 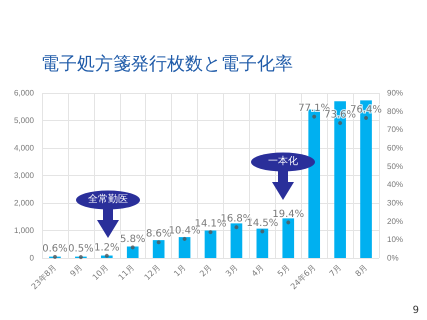 What do you see at coordinates (133, 239) in the screenshot?
I see `data-label: 5.8%` at bounding box center [133, 239].